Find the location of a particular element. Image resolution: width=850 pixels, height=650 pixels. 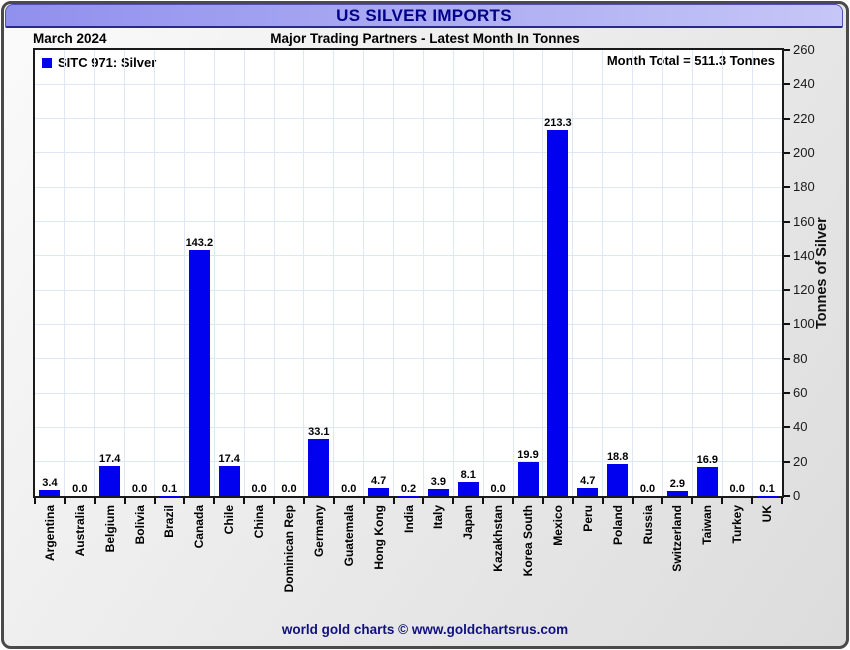

y-tick-label: 40 is located at coordinates (800, 427).